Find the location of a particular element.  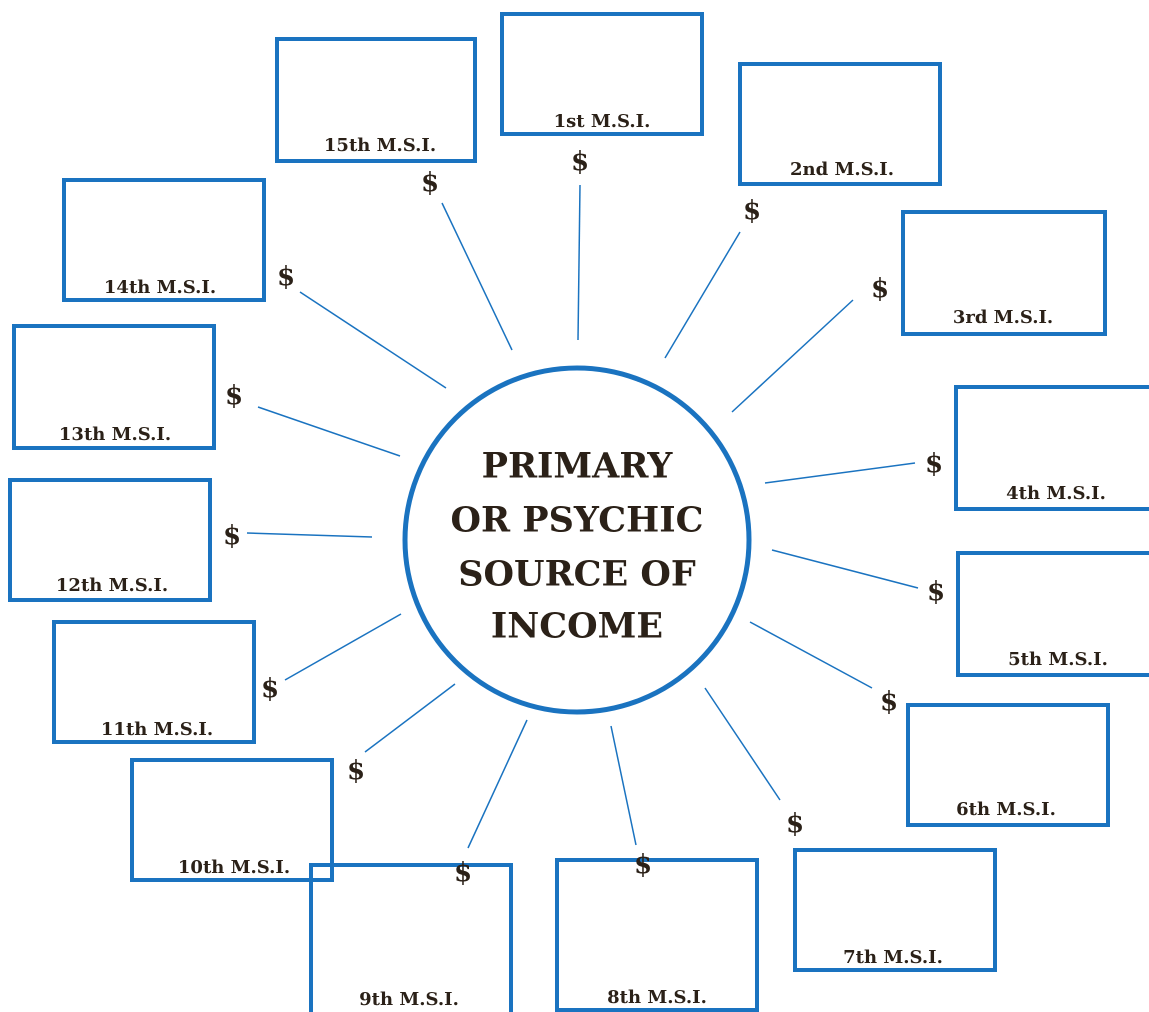

center-text: PRIMARY is located at coordinates (578, 466).